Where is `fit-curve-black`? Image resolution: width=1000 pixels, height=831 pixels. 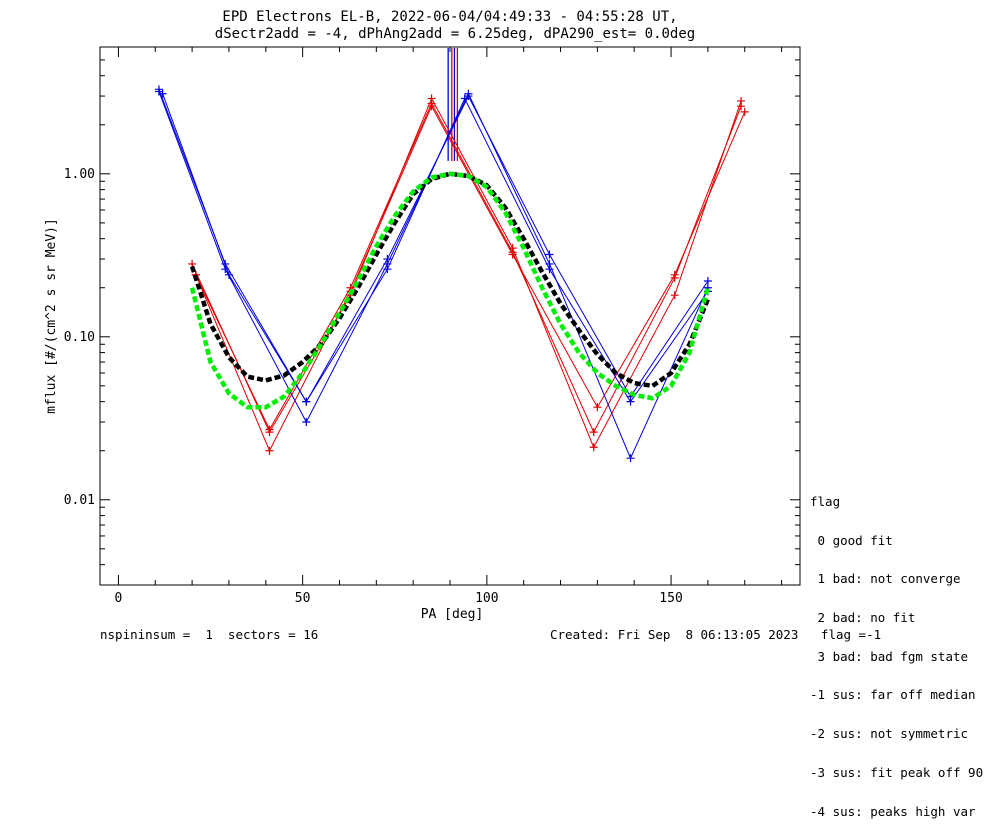 fit-curve-black is located at coordinates (449, 280).